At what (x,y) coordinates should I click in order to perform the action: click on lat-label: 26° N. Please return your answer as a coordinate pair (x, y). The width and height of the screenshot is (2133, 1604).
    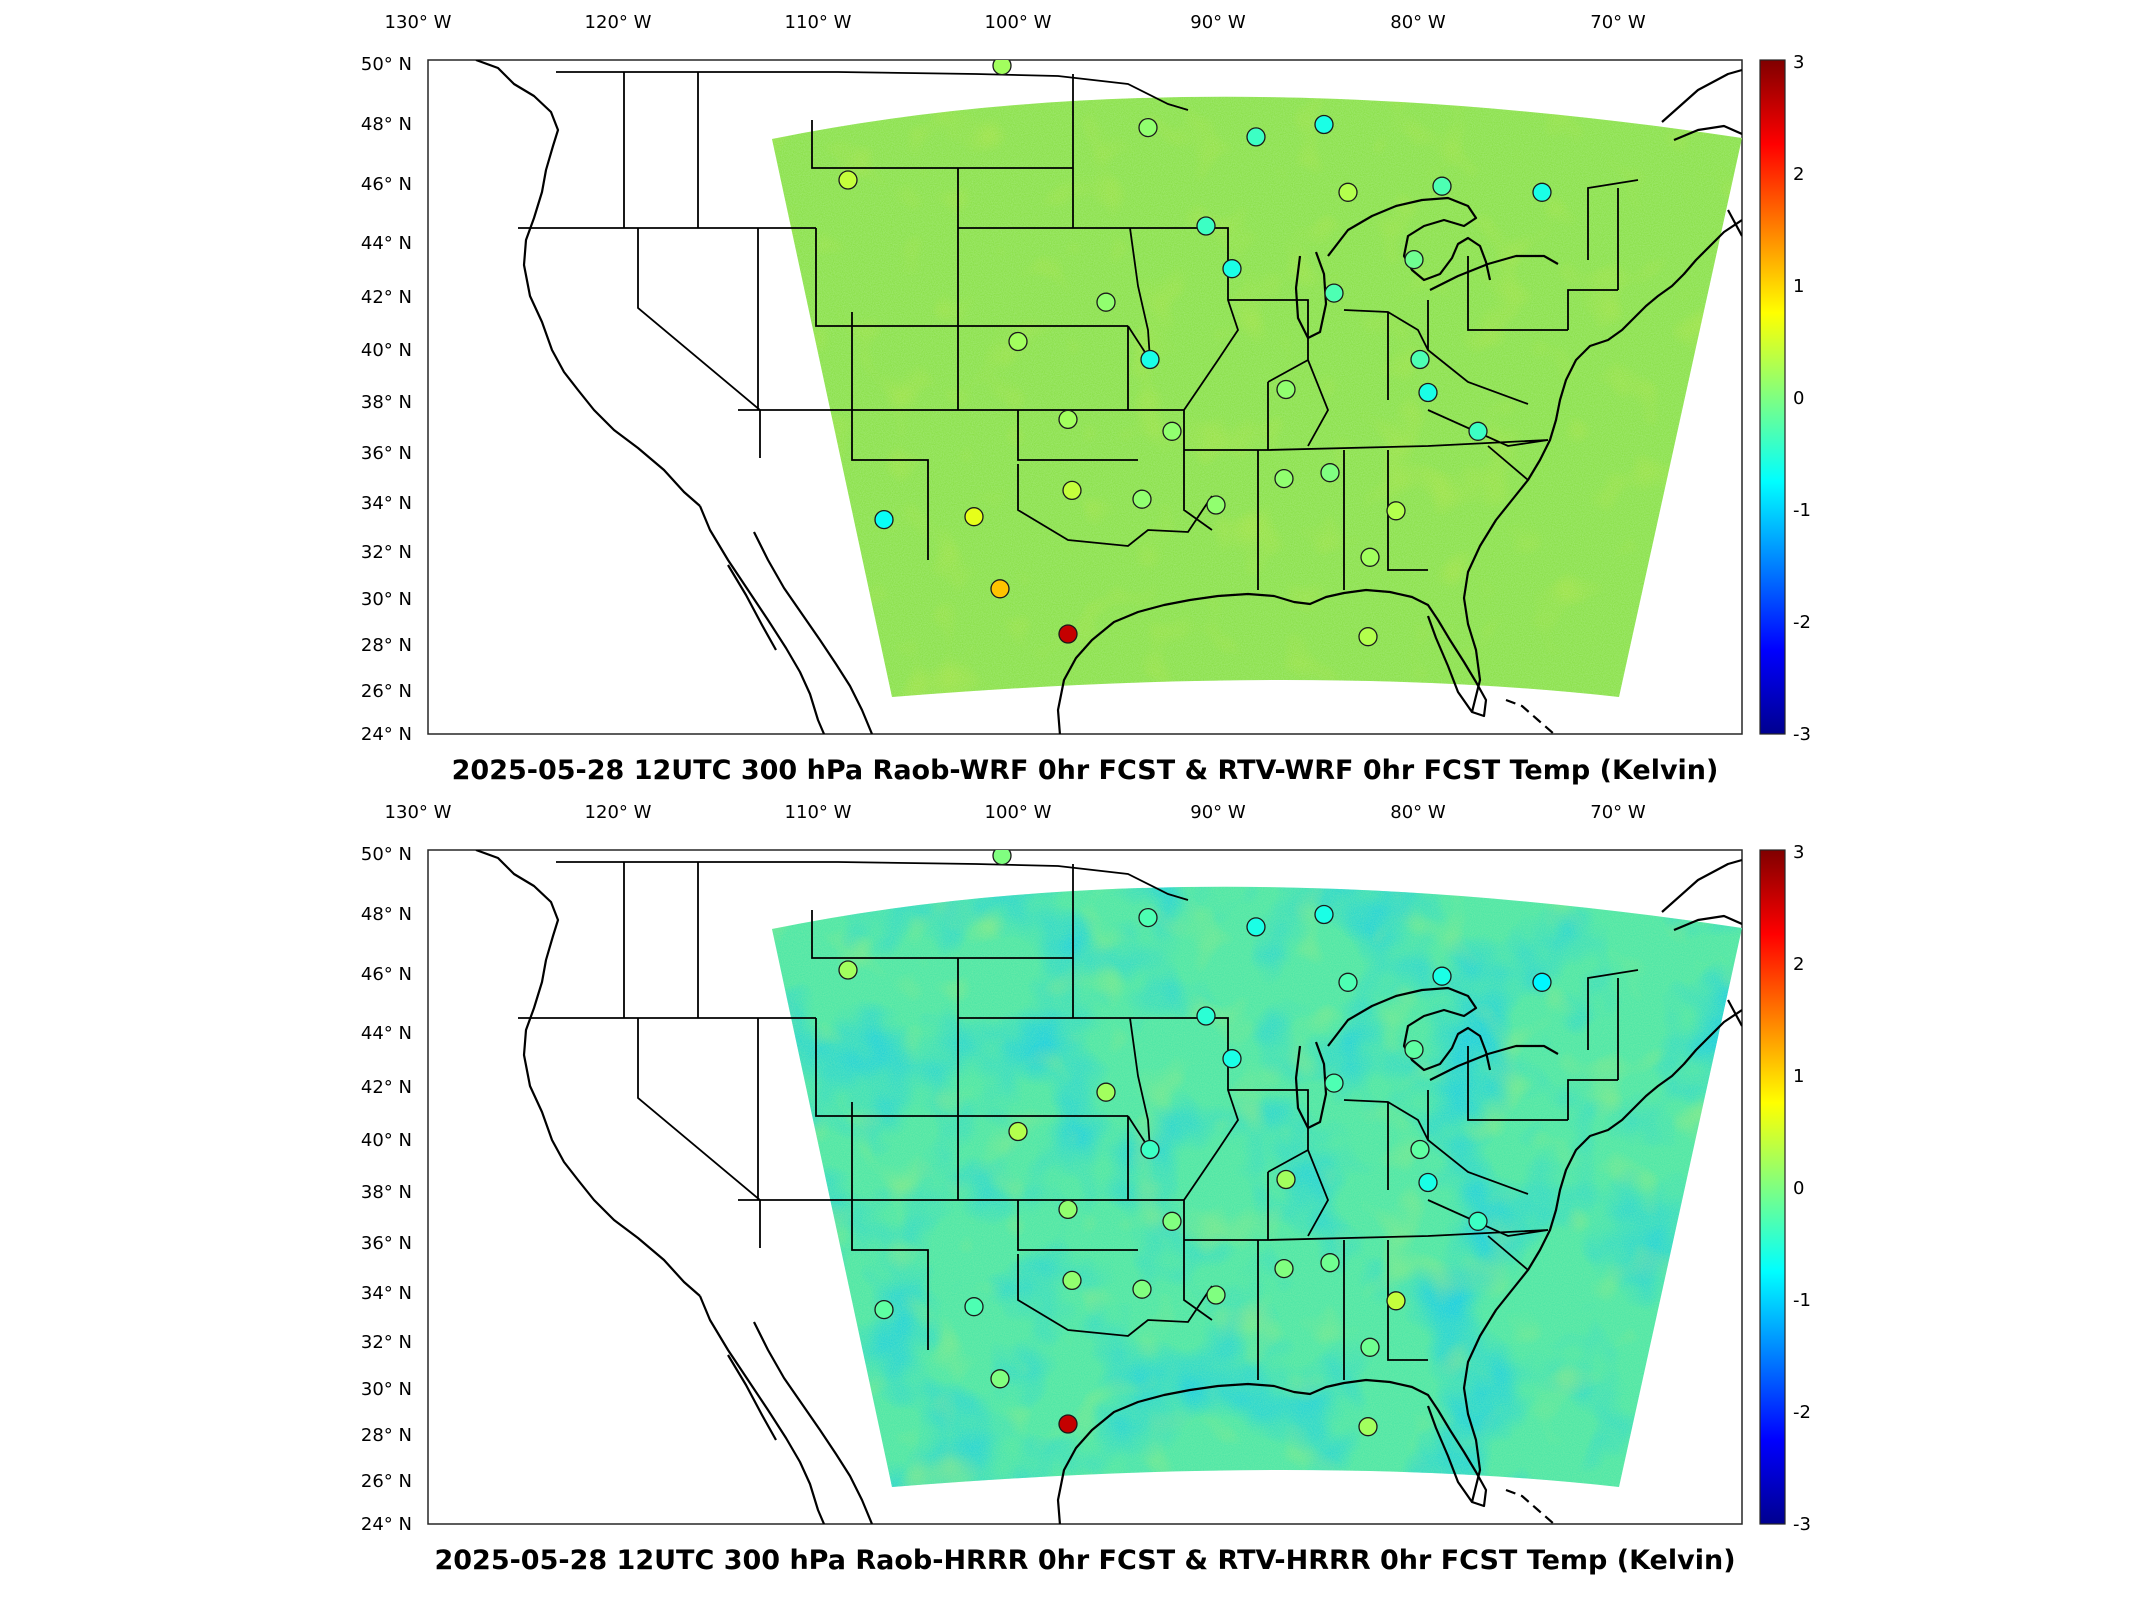
    Looking at the image, I should click on (386, 691).